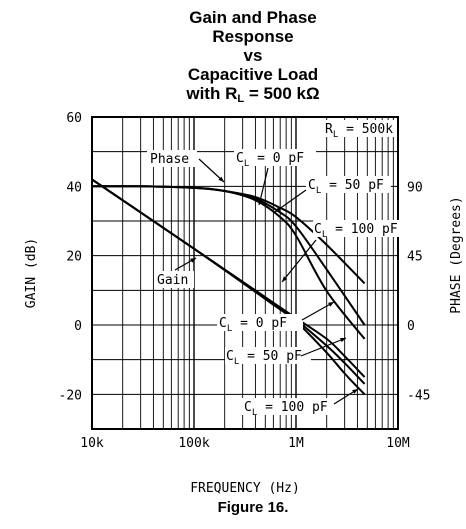 This screenshot has height=529, width=466. What do you see at coordinates (221, 179) in the screenshot?
I see `phase-arrow-head` at bounding box center [221, 179].